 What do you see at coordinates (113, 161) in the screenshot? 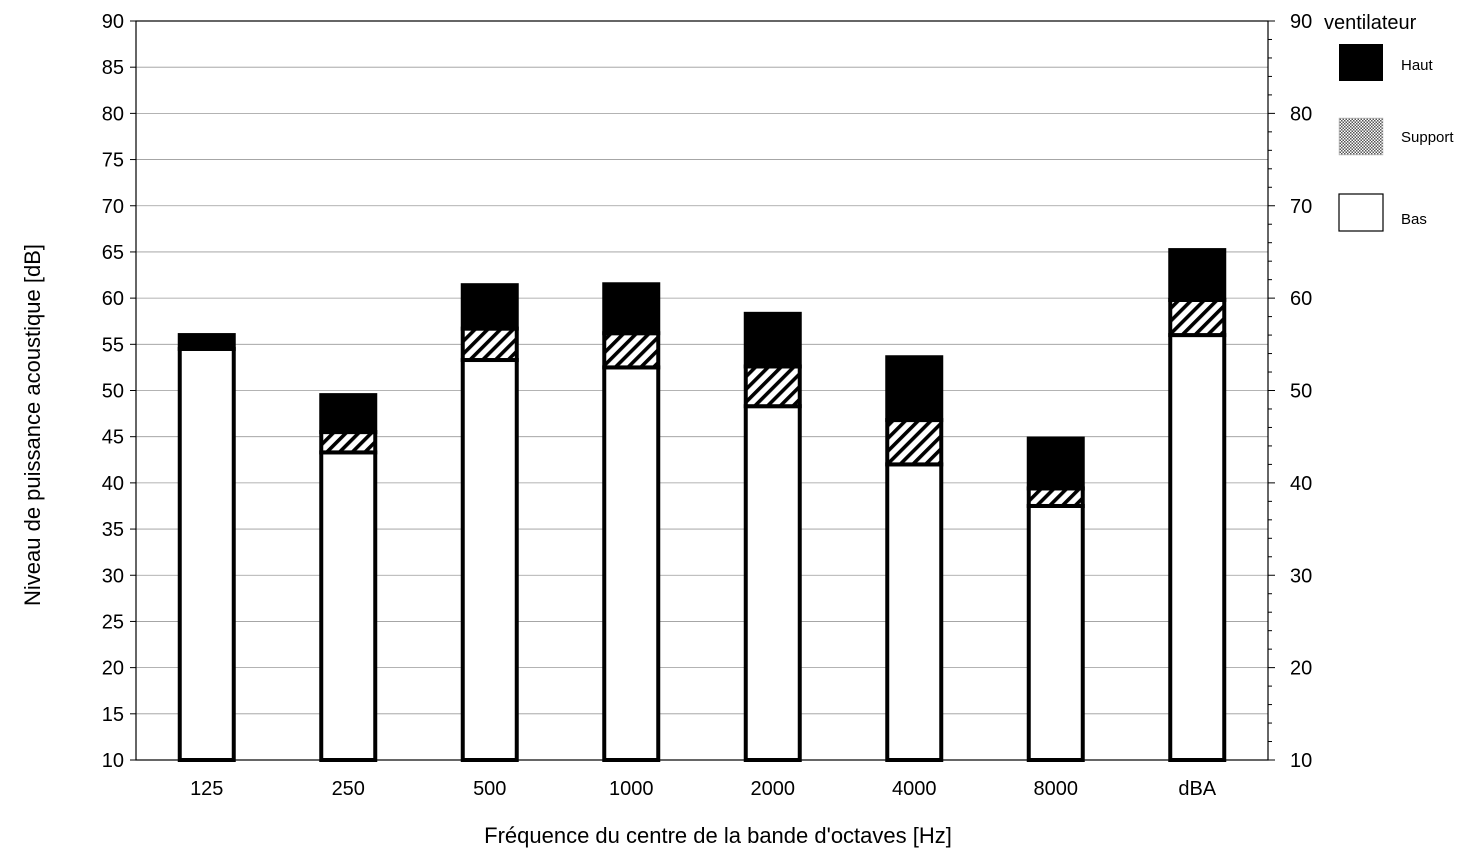
I see `left-tick-label-75: 75` at bounding box center [113, 161].